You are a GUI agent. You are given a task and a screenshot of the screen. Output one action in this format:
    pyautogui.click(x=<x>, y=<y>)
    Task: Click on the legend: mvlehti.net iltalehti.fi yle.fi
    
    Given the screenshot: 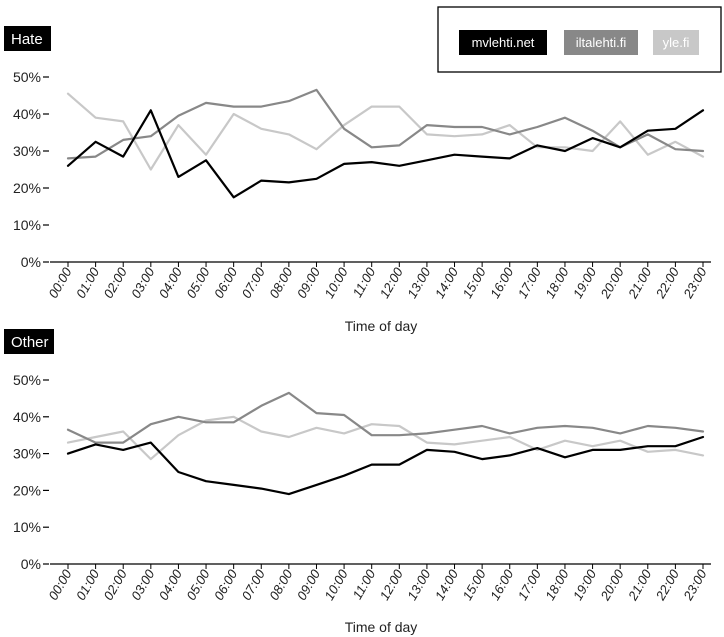 What is the action you would take?
    pyautogui.click(x=579, y=39)
    